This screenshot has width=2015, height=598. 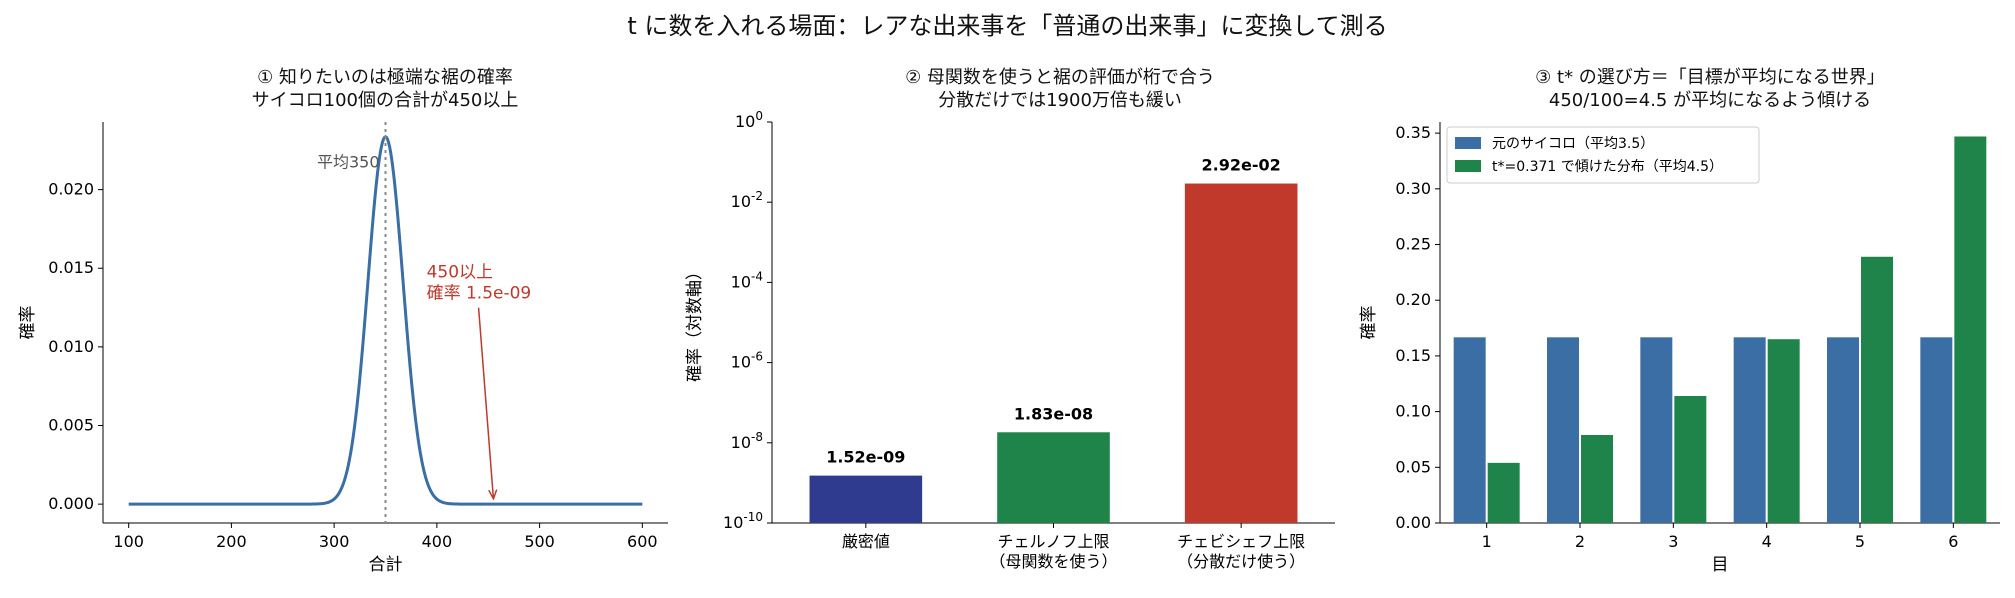 What do you see at coordinates (485, 402) in the screenshot?
I see `annotation-arrow` at bounding box center [485, 402].